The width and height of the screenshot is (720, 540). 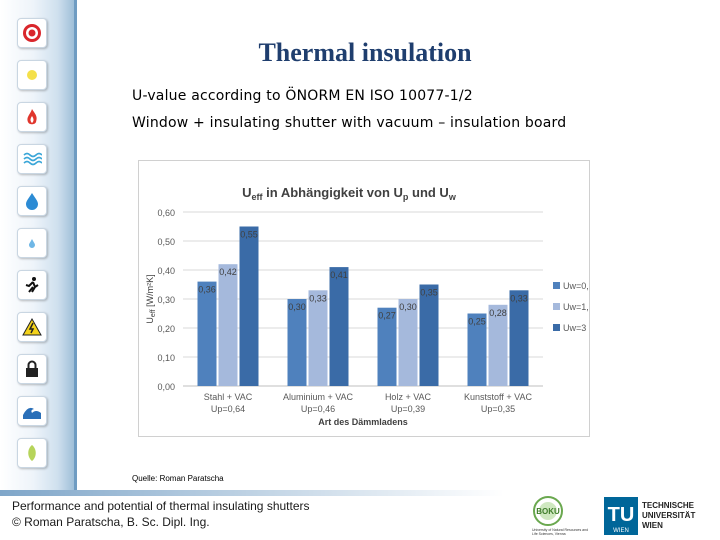 I want to click on wave-icon, so click(x=32, y=411).